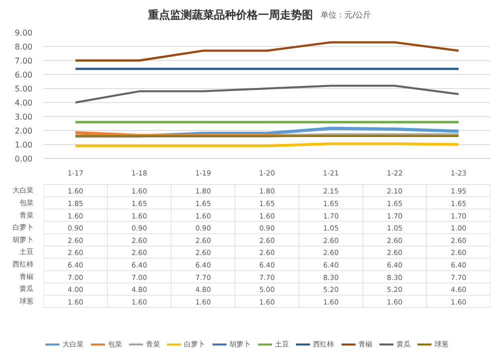  I want to click on y-tick-label: 3.00, so click(23, 117).